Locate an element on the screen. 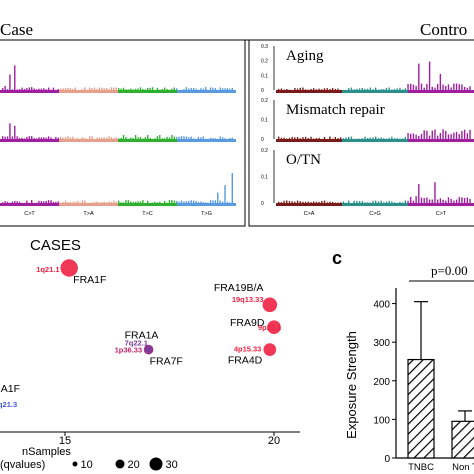 The height and width of the screenshot is (474, 474). size-legend-value: 20 is located at coordinates (134, 465).